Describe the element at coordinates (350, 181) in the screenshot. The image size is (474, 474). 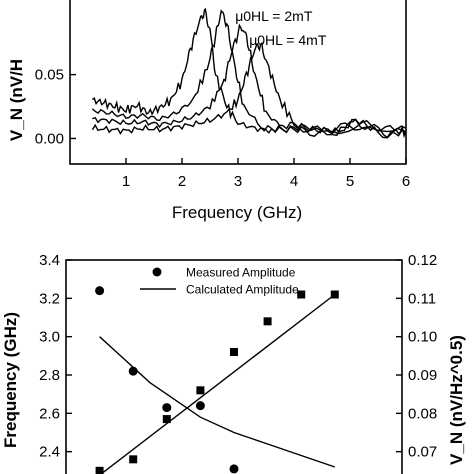
I see `top-x-tick-label: 5` at that location.